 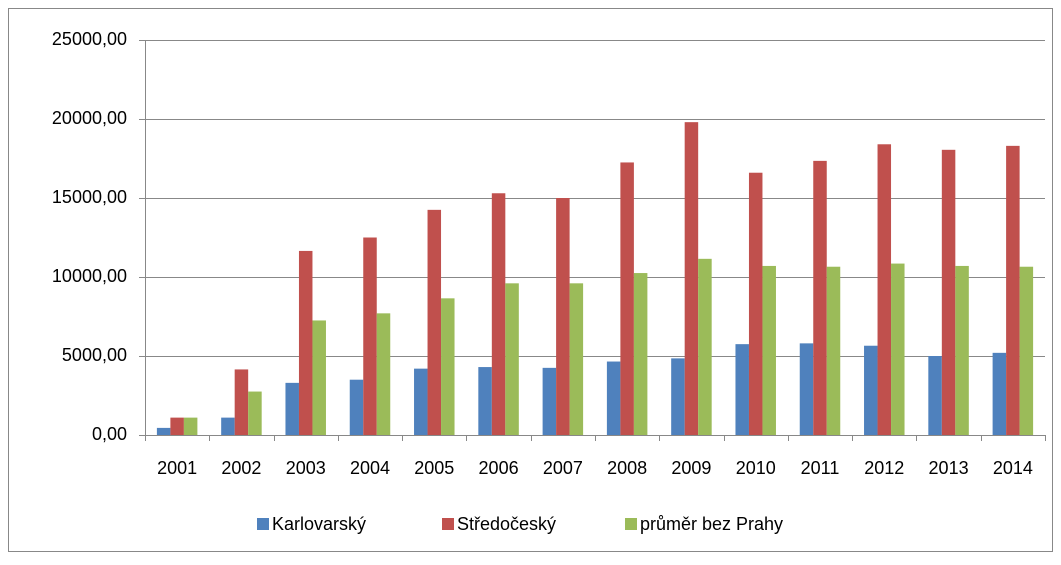 I want to click on x-tick-label: 2012, so click(x=884, y=468).